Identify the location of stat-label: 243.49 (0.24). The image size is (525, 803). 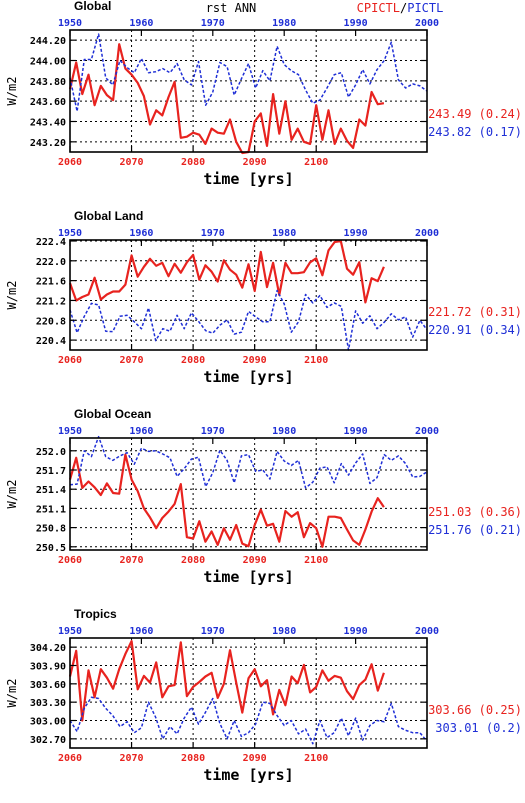
(475, 114).